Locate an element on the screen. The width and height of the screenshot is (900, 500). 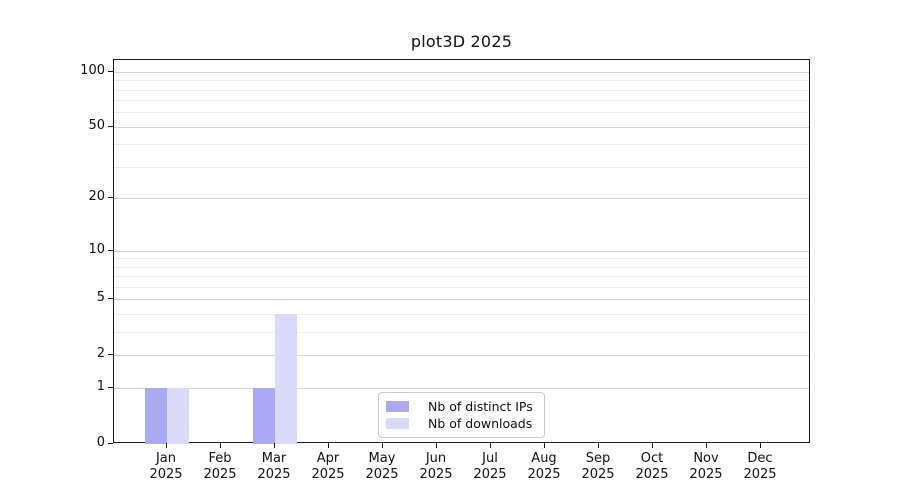
x-tick-month: Mar is located at coordinates (274, 458).